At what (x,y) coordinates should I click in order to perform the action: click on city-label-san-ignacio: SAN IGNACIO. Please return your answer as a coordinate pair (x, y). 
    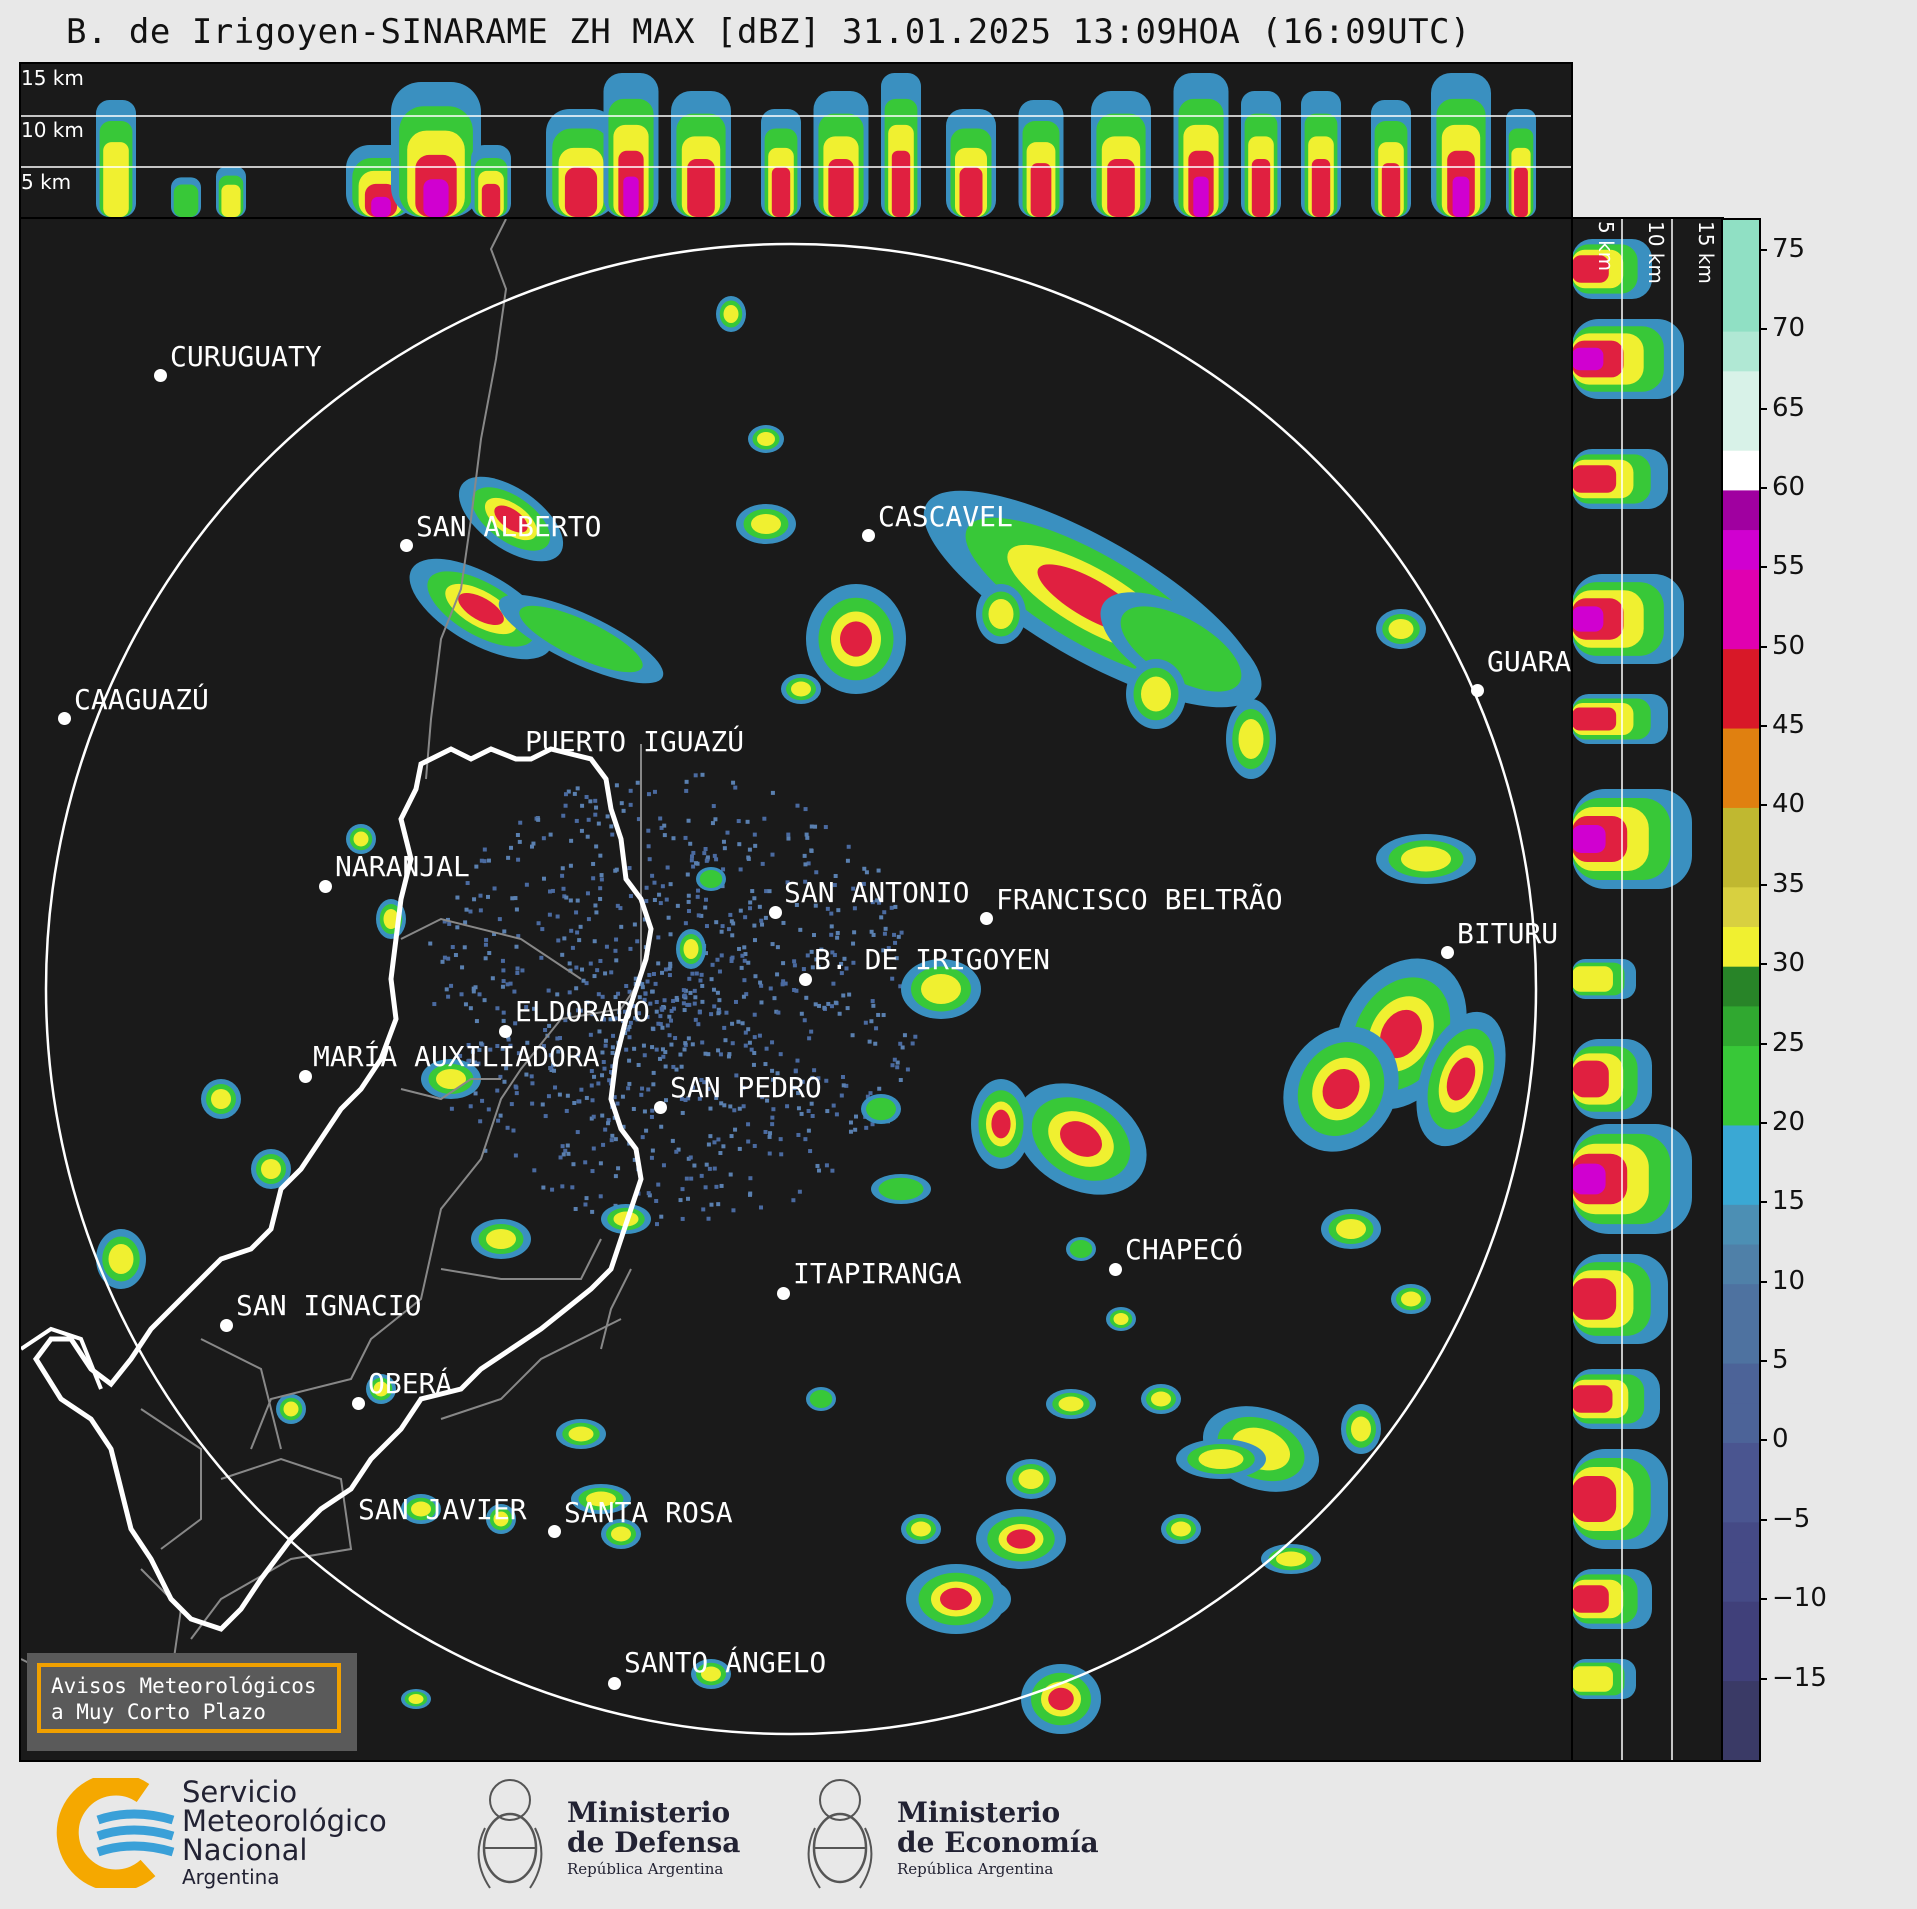
    Looking at the image, I should click on (329, 1305).